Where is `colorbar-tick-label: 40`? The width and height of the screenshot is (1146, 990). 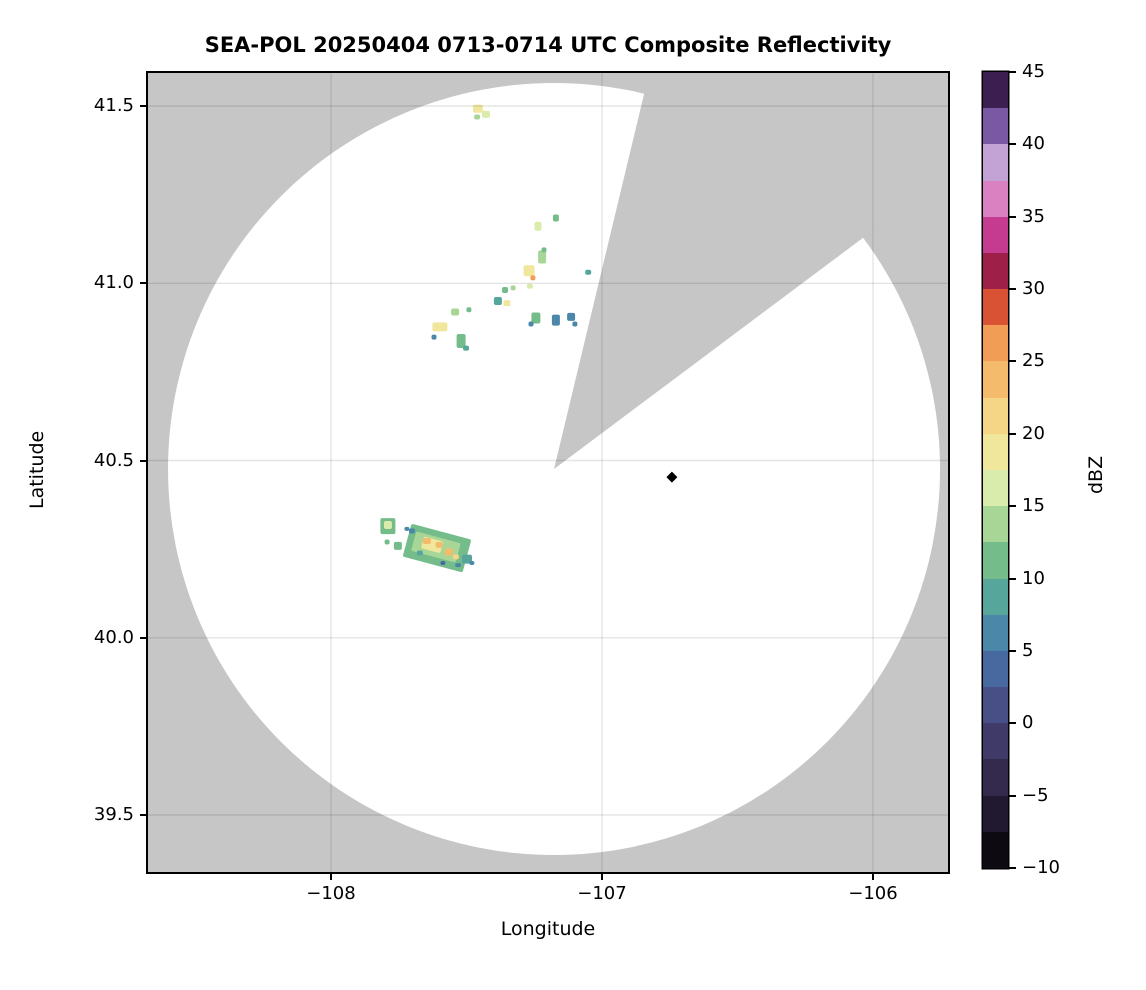
colorbar-tick-label: 40 is located at coordinates (1033, 144).